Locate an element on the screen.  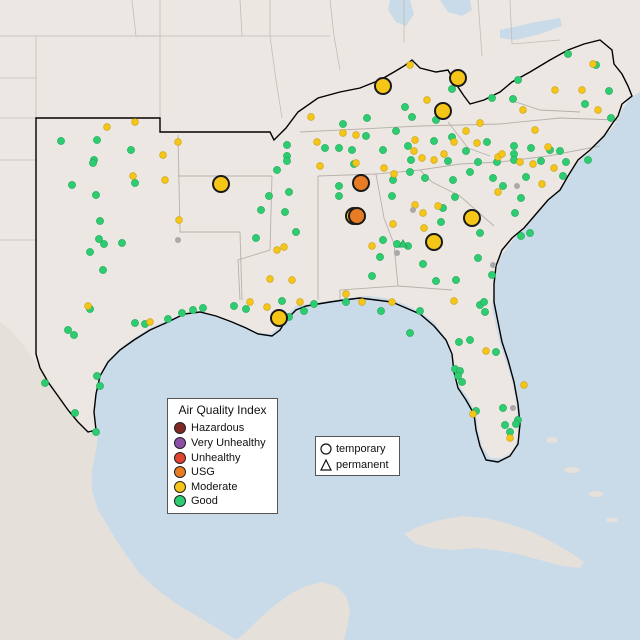
legend-label: Unhealthy is located at coordinates (216, 458).